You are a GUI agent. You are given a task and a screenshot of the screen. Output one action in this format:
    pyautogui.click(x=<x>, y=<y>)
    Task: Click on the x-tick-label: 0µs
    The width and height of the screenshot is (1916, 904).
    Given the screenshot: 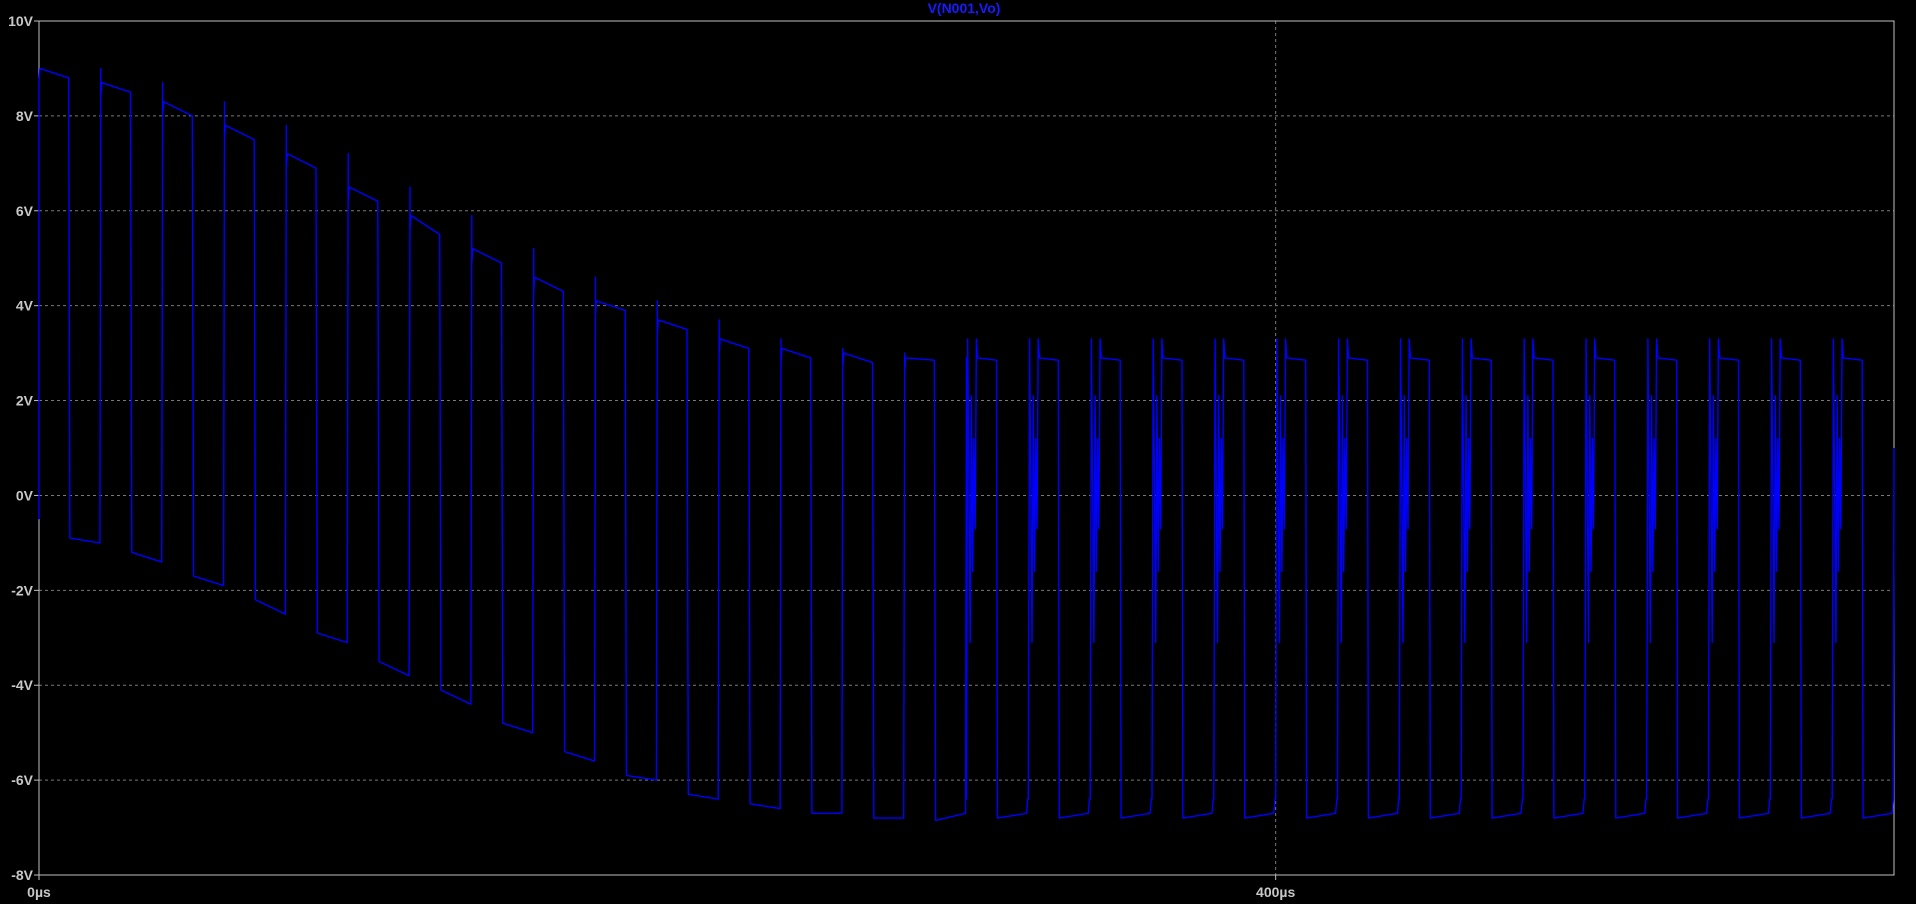 What is the action you would take?
    pyautogui.click(x=39, y=892)
    